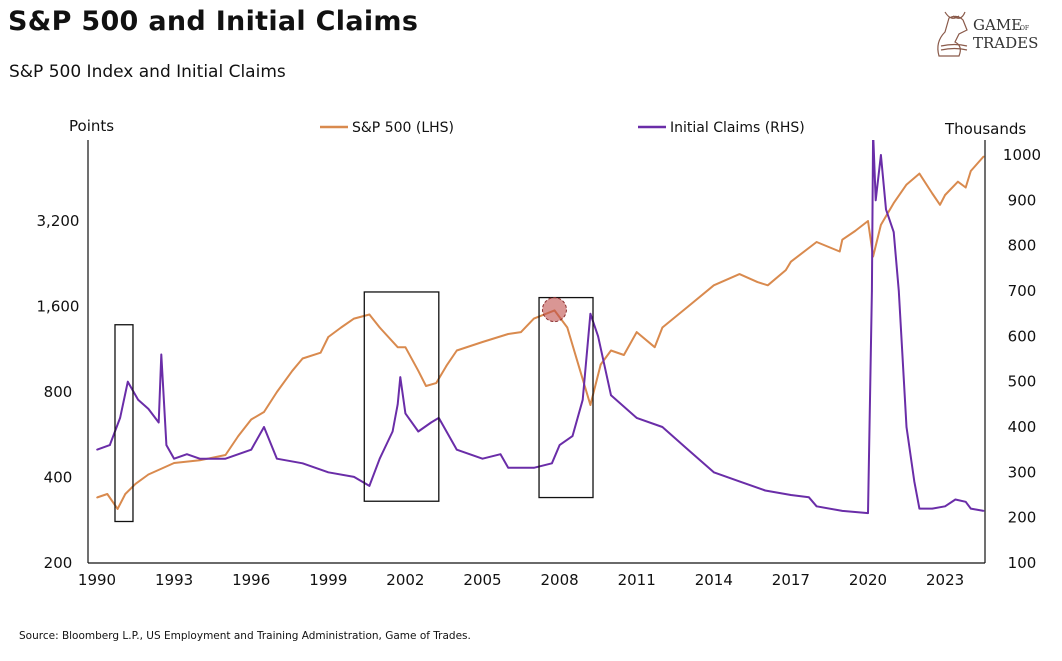 The height and width of the screenshot is (661, 1062). What do you see at coordinates (405, 580) in the screenshot?
I see `x-tick-label: 2002` at bounding box center [405, 580].